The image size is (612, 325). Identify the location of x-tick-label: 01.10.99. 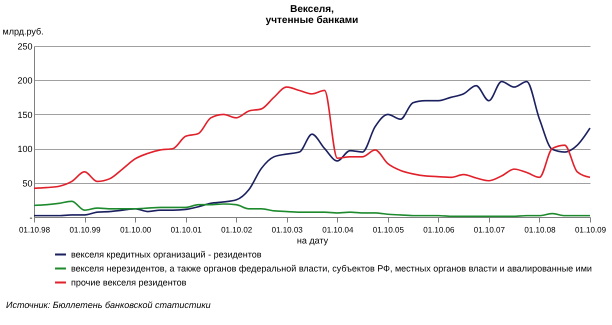
(85, 230).